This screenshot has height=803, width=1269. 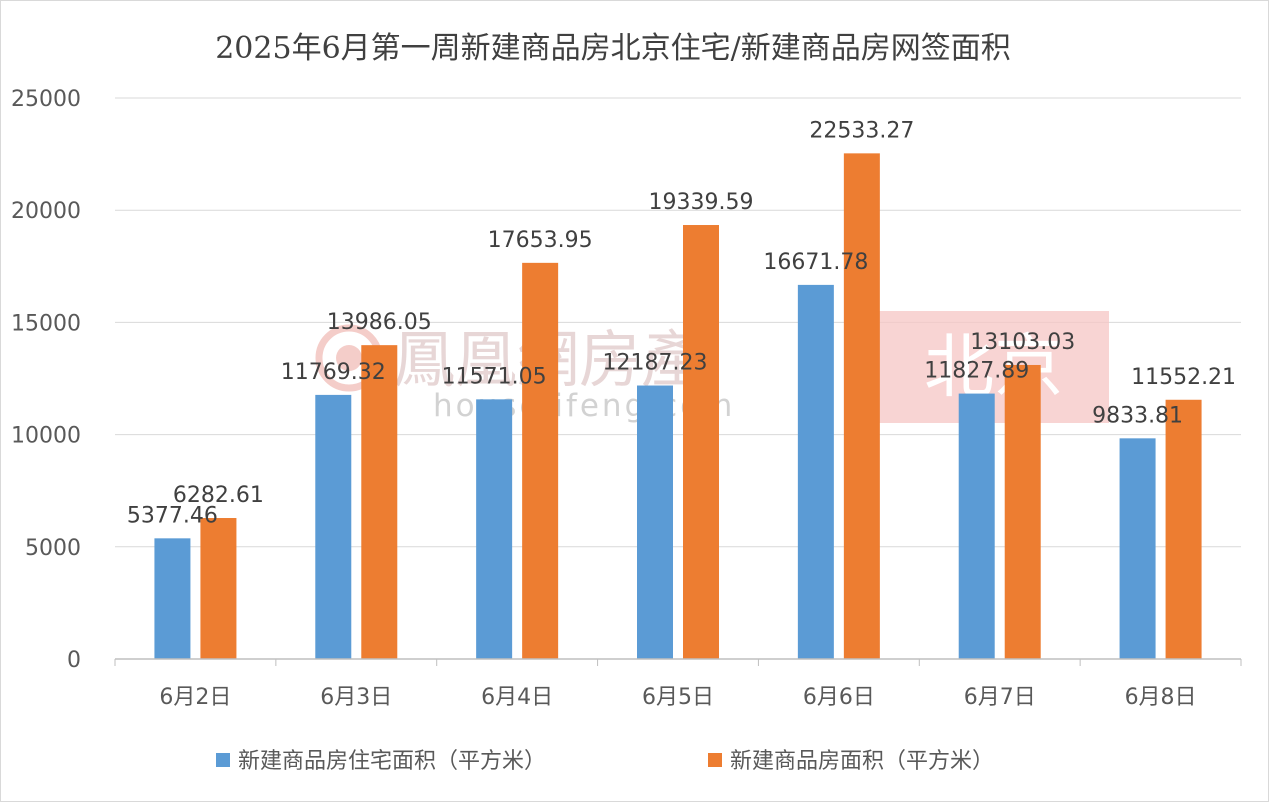 What do you see at coordinates (172, 515) in the screenshot?
I see `data-label-residential: 5377.46` at bounding box center [172, 515].